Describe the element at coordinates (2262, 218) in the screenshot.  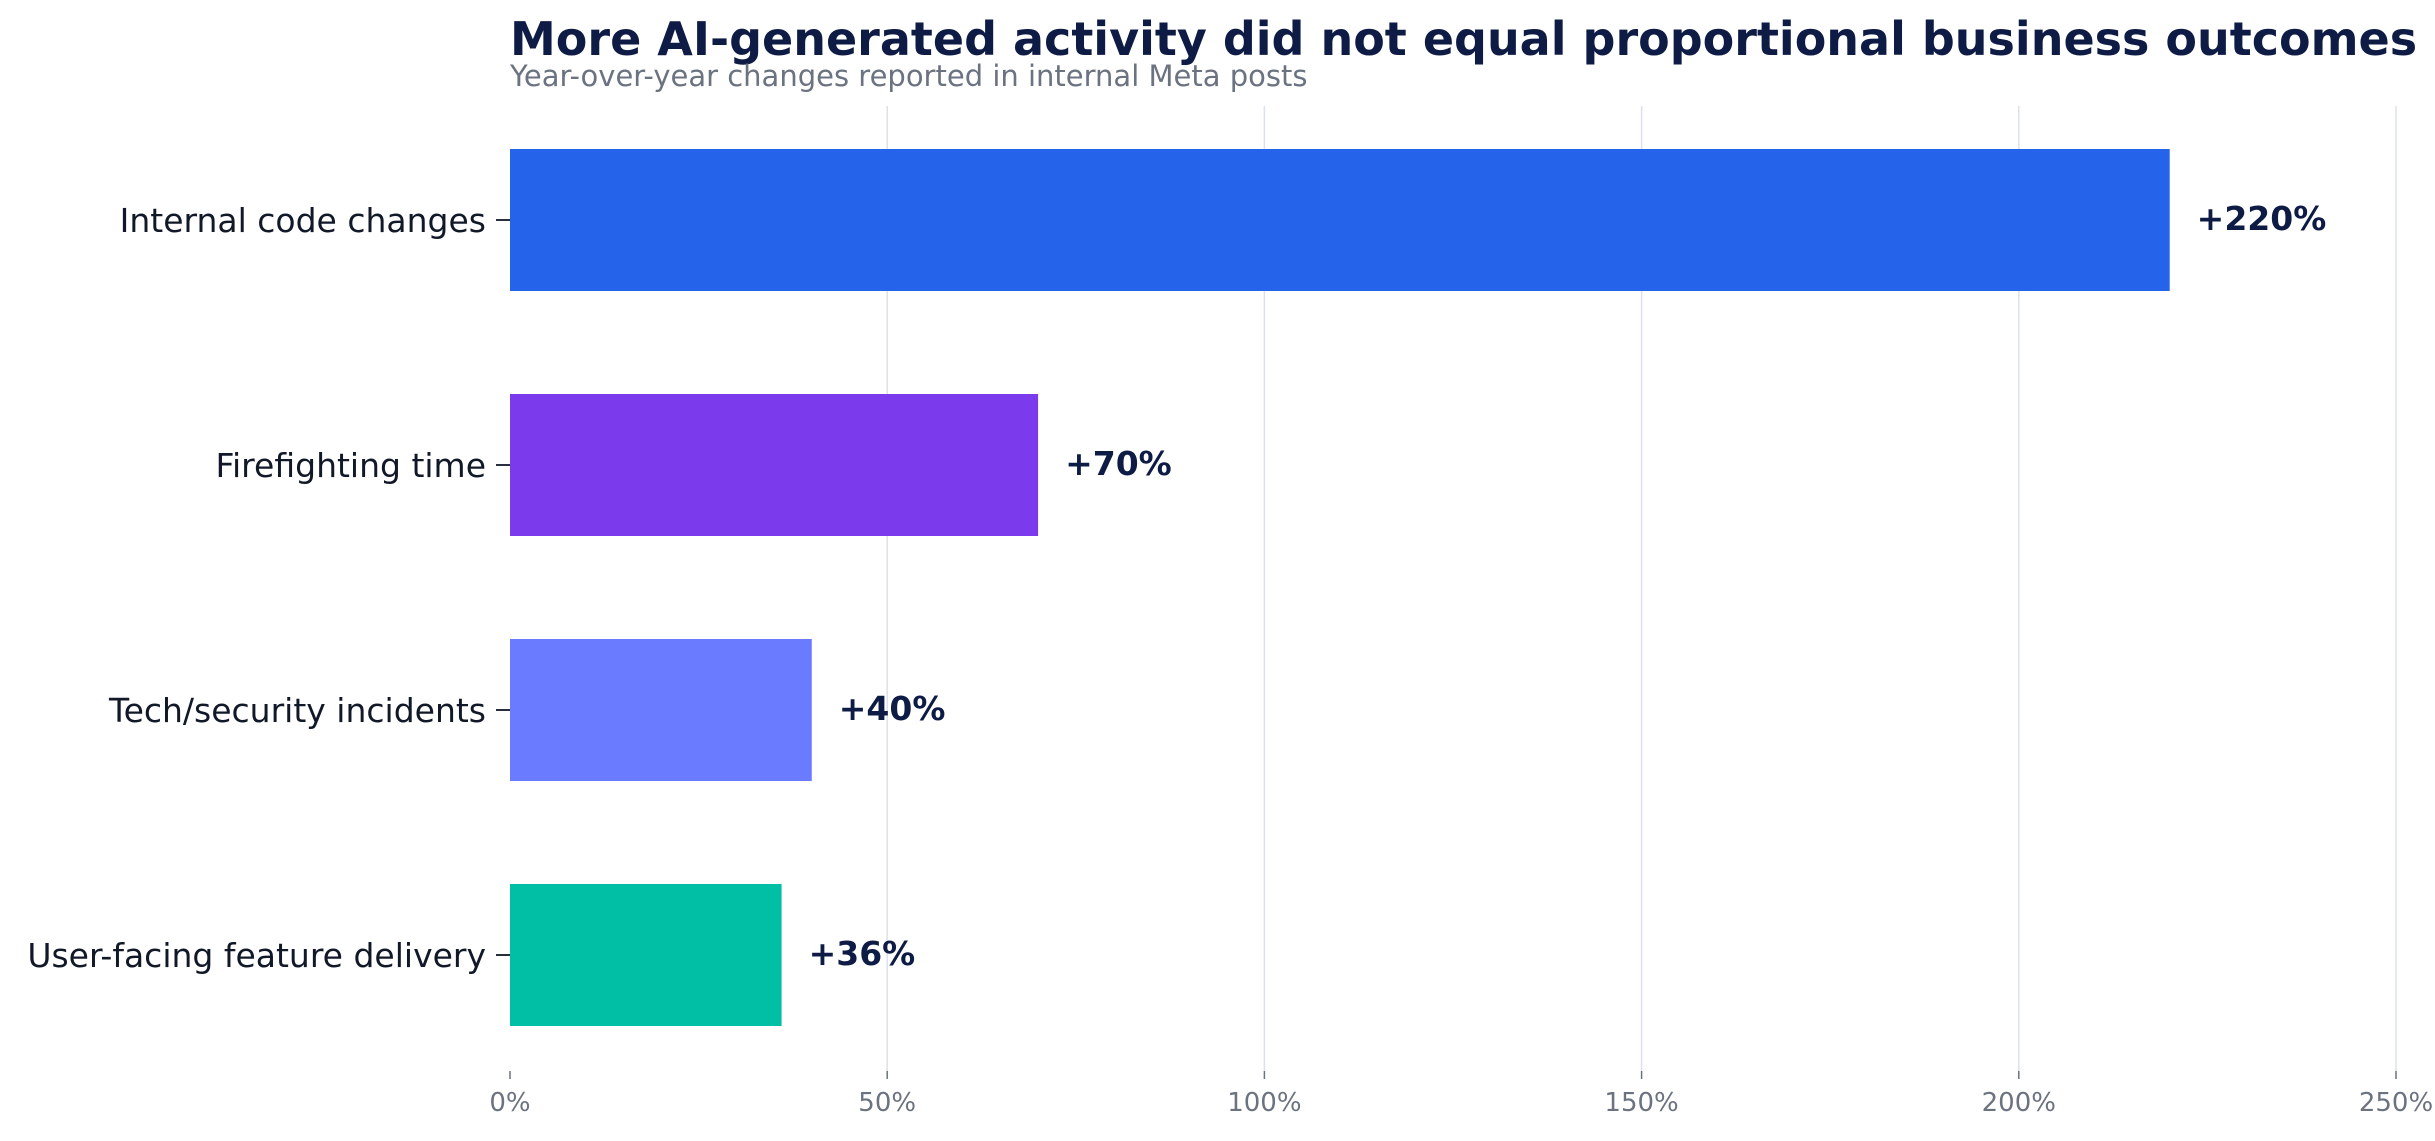
I see `data-label: +220%` at that location.